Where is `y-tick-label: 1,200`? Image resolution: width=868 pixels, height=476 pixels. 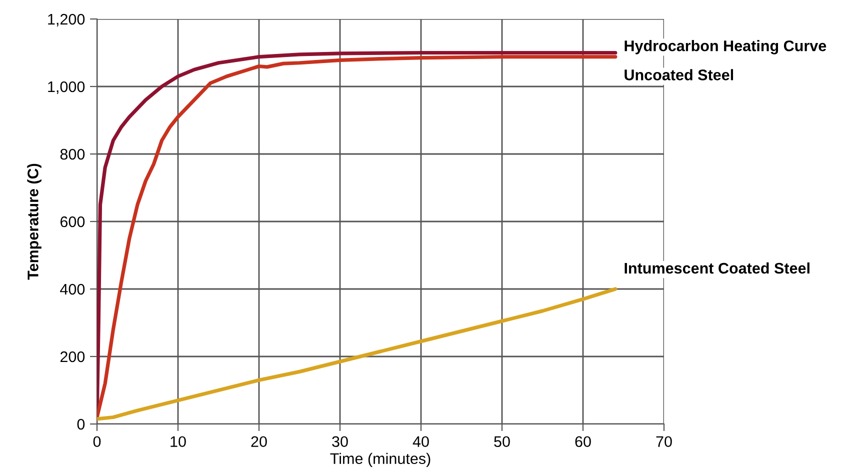 y-tick-label: 1,200 is located at coordinates (66, 20).